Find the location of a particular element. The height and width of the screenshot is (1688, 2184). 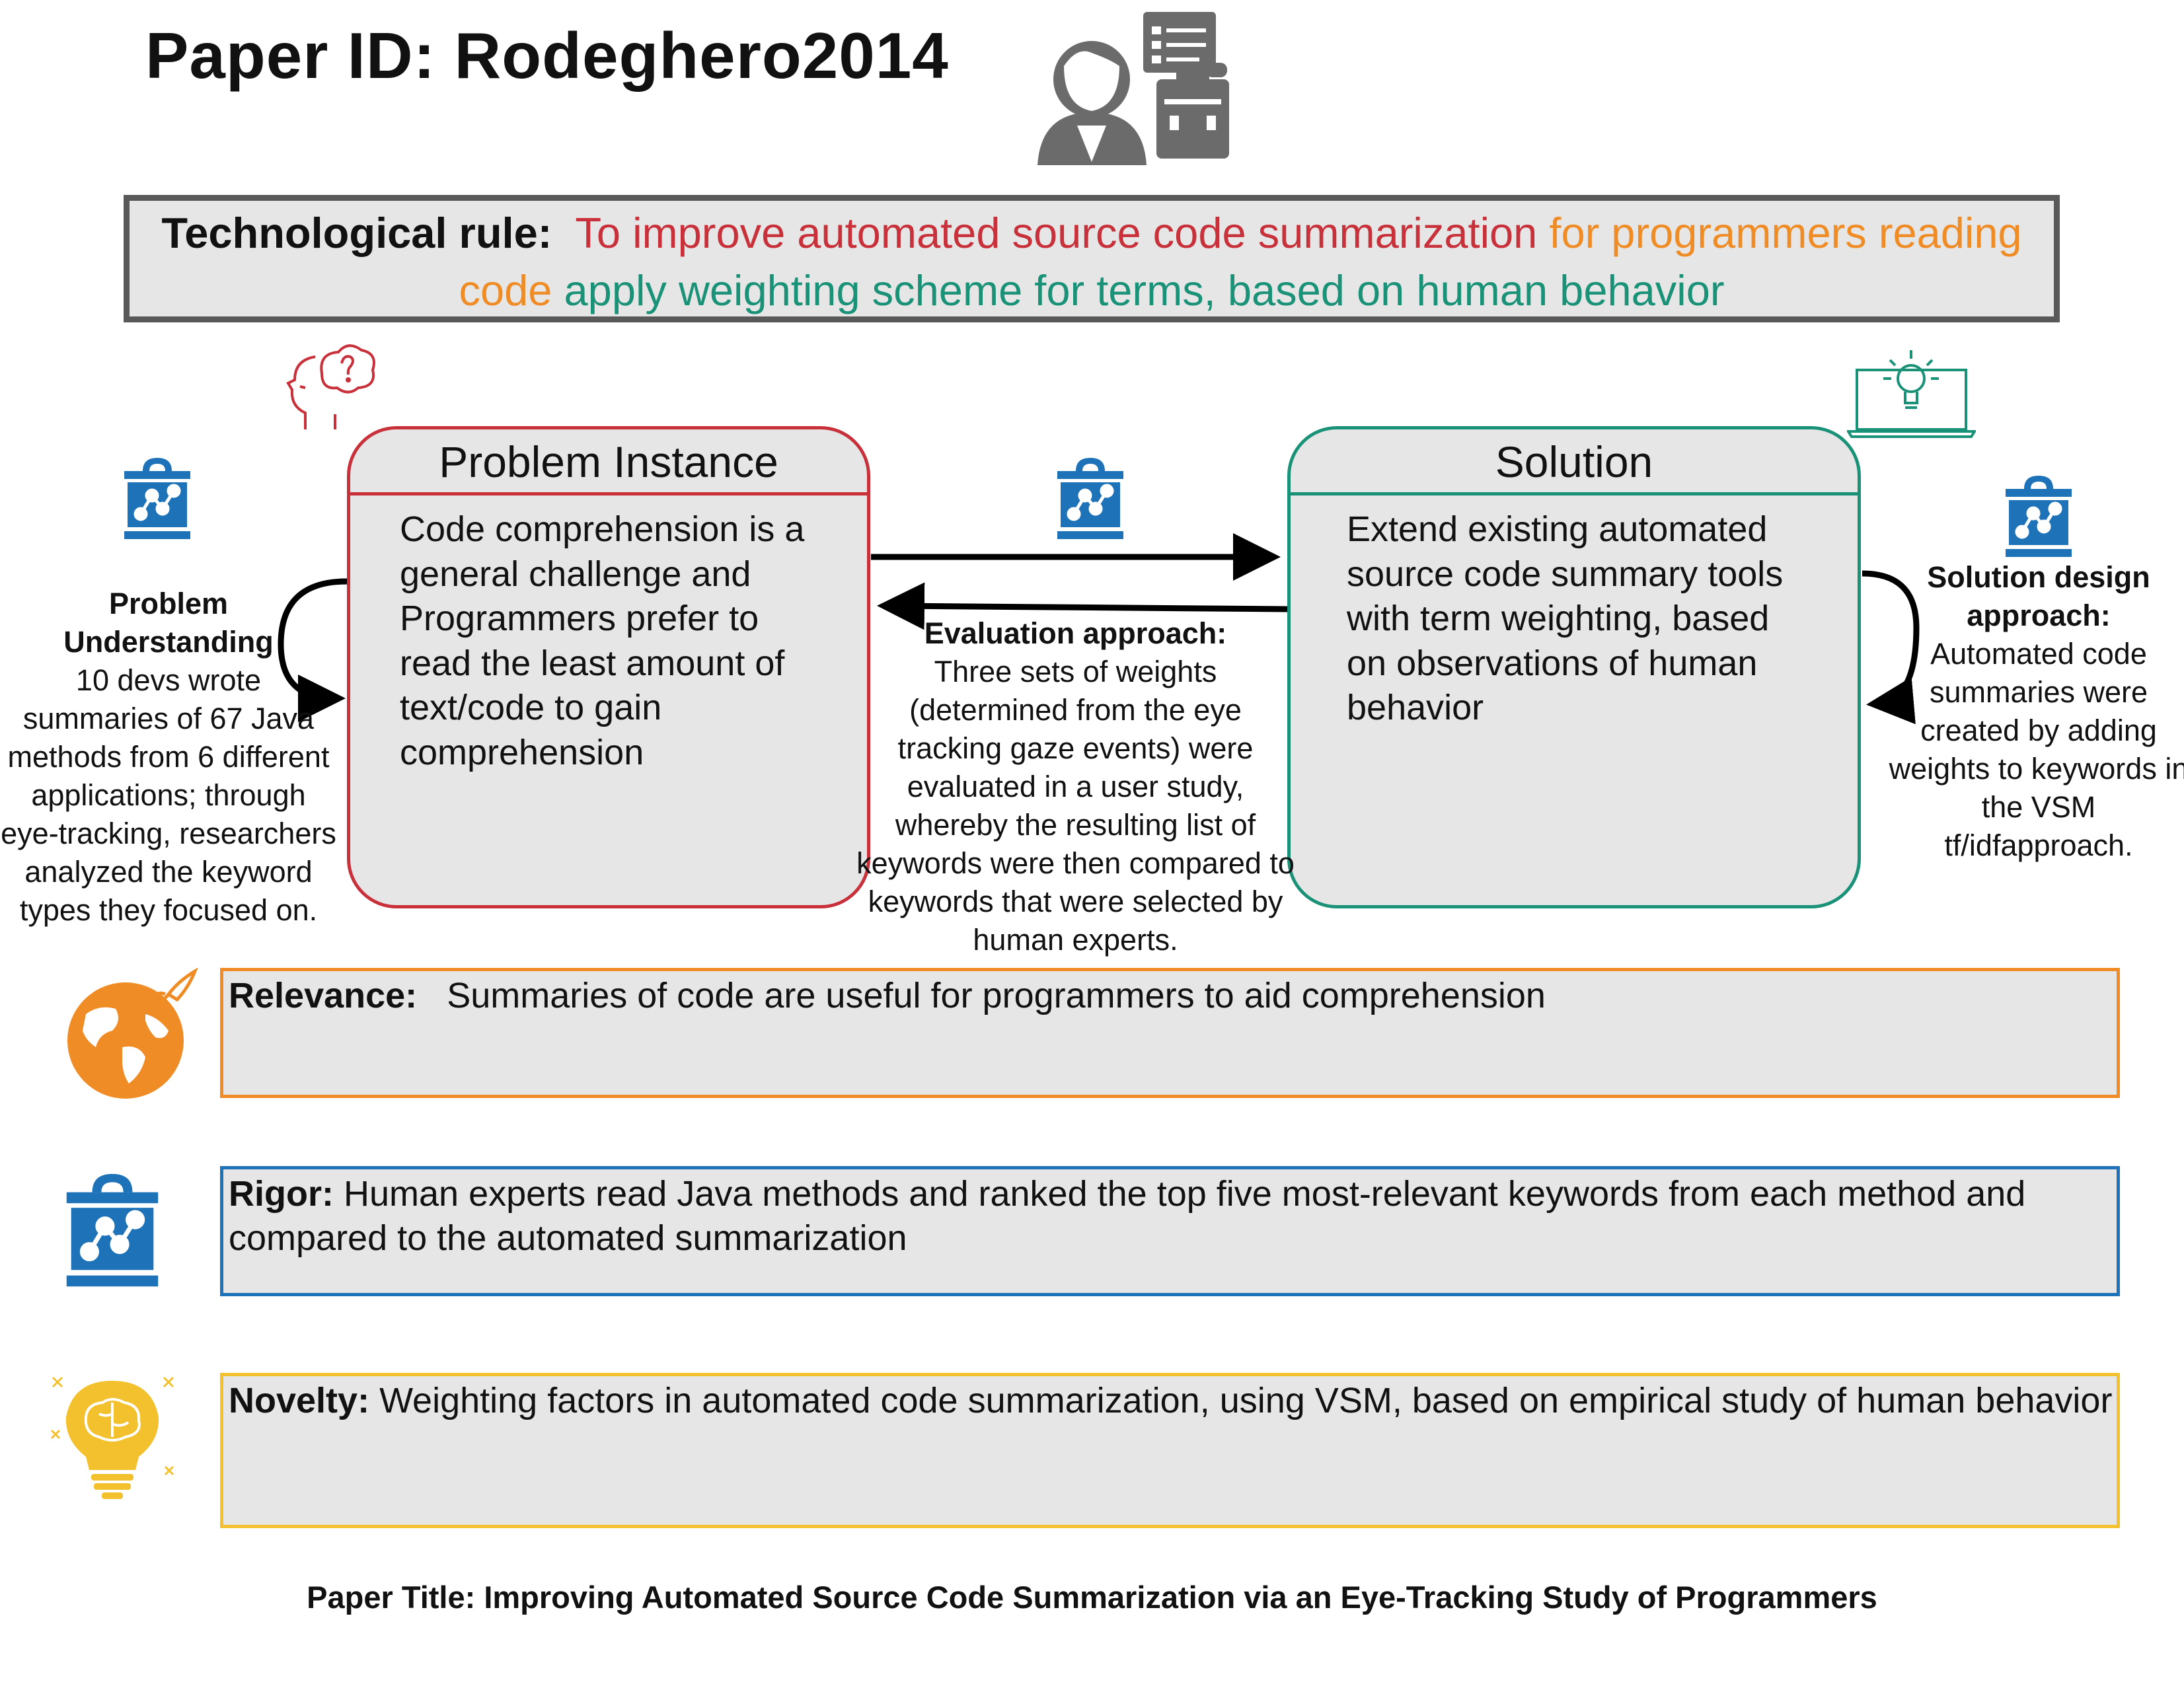

problem-instance-title: Problem Instance is located at coordinates (608, 462).